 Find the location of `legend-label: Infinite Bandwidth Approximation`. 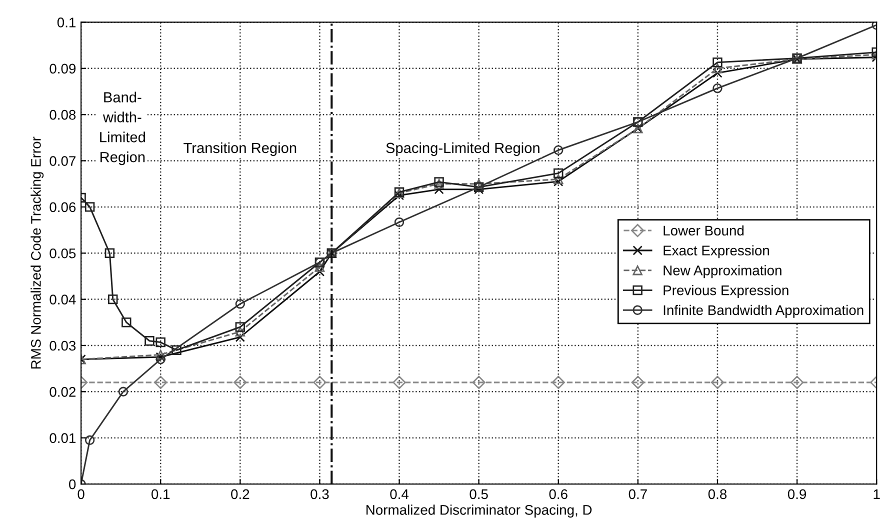

legend-label: Infinite Bandwidth Approximation is located at coordinates (764, 311).